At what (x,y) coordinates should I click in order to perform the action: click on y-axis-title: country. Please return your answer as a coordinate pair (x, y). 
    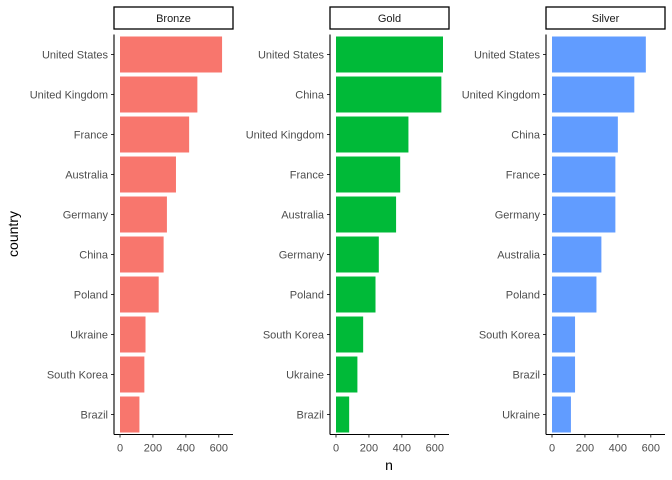
    Looking at the image, I should click on (13, 234).